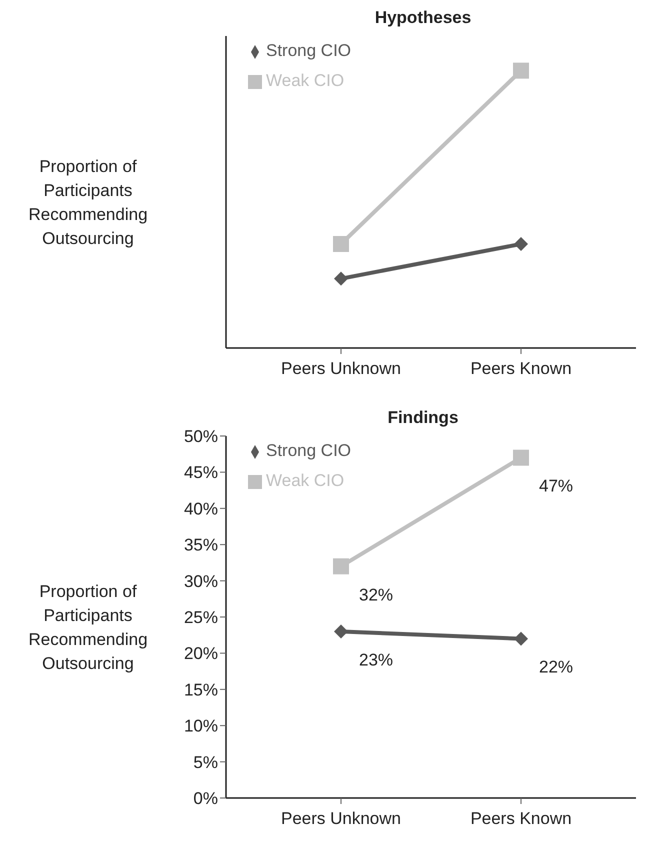  Describe the element at coordinates (201, 472) in the screenshot. I see `y-tick-label: 45%` at that location.